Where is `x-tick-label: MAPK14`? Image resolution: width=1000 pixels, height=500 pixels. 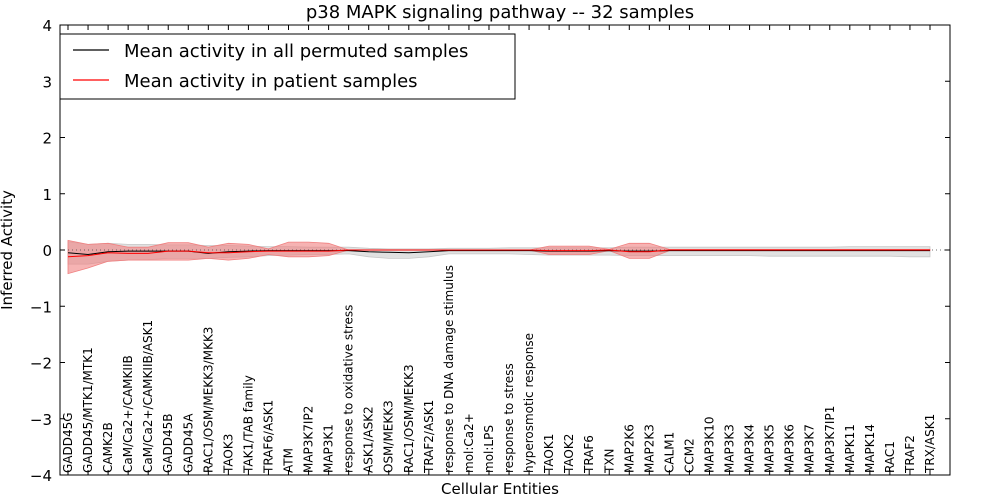
x-tick-label: MAPK14 is located at coordinates (870, 448).